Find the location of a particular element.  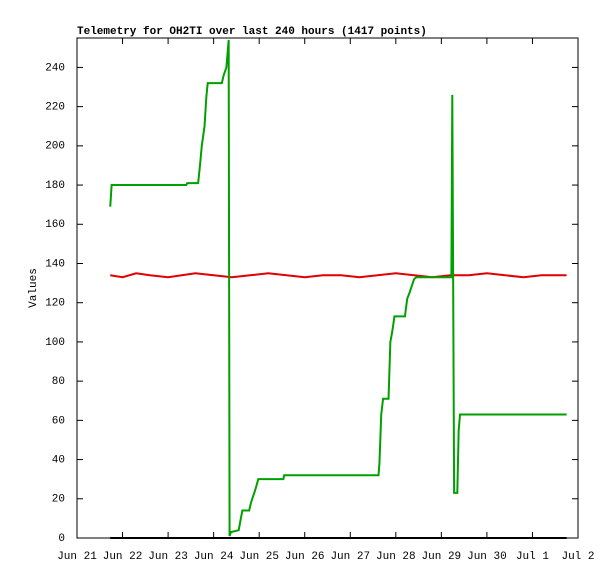

x-tick-label: Jun 26 is located at coordinates (305, 557).